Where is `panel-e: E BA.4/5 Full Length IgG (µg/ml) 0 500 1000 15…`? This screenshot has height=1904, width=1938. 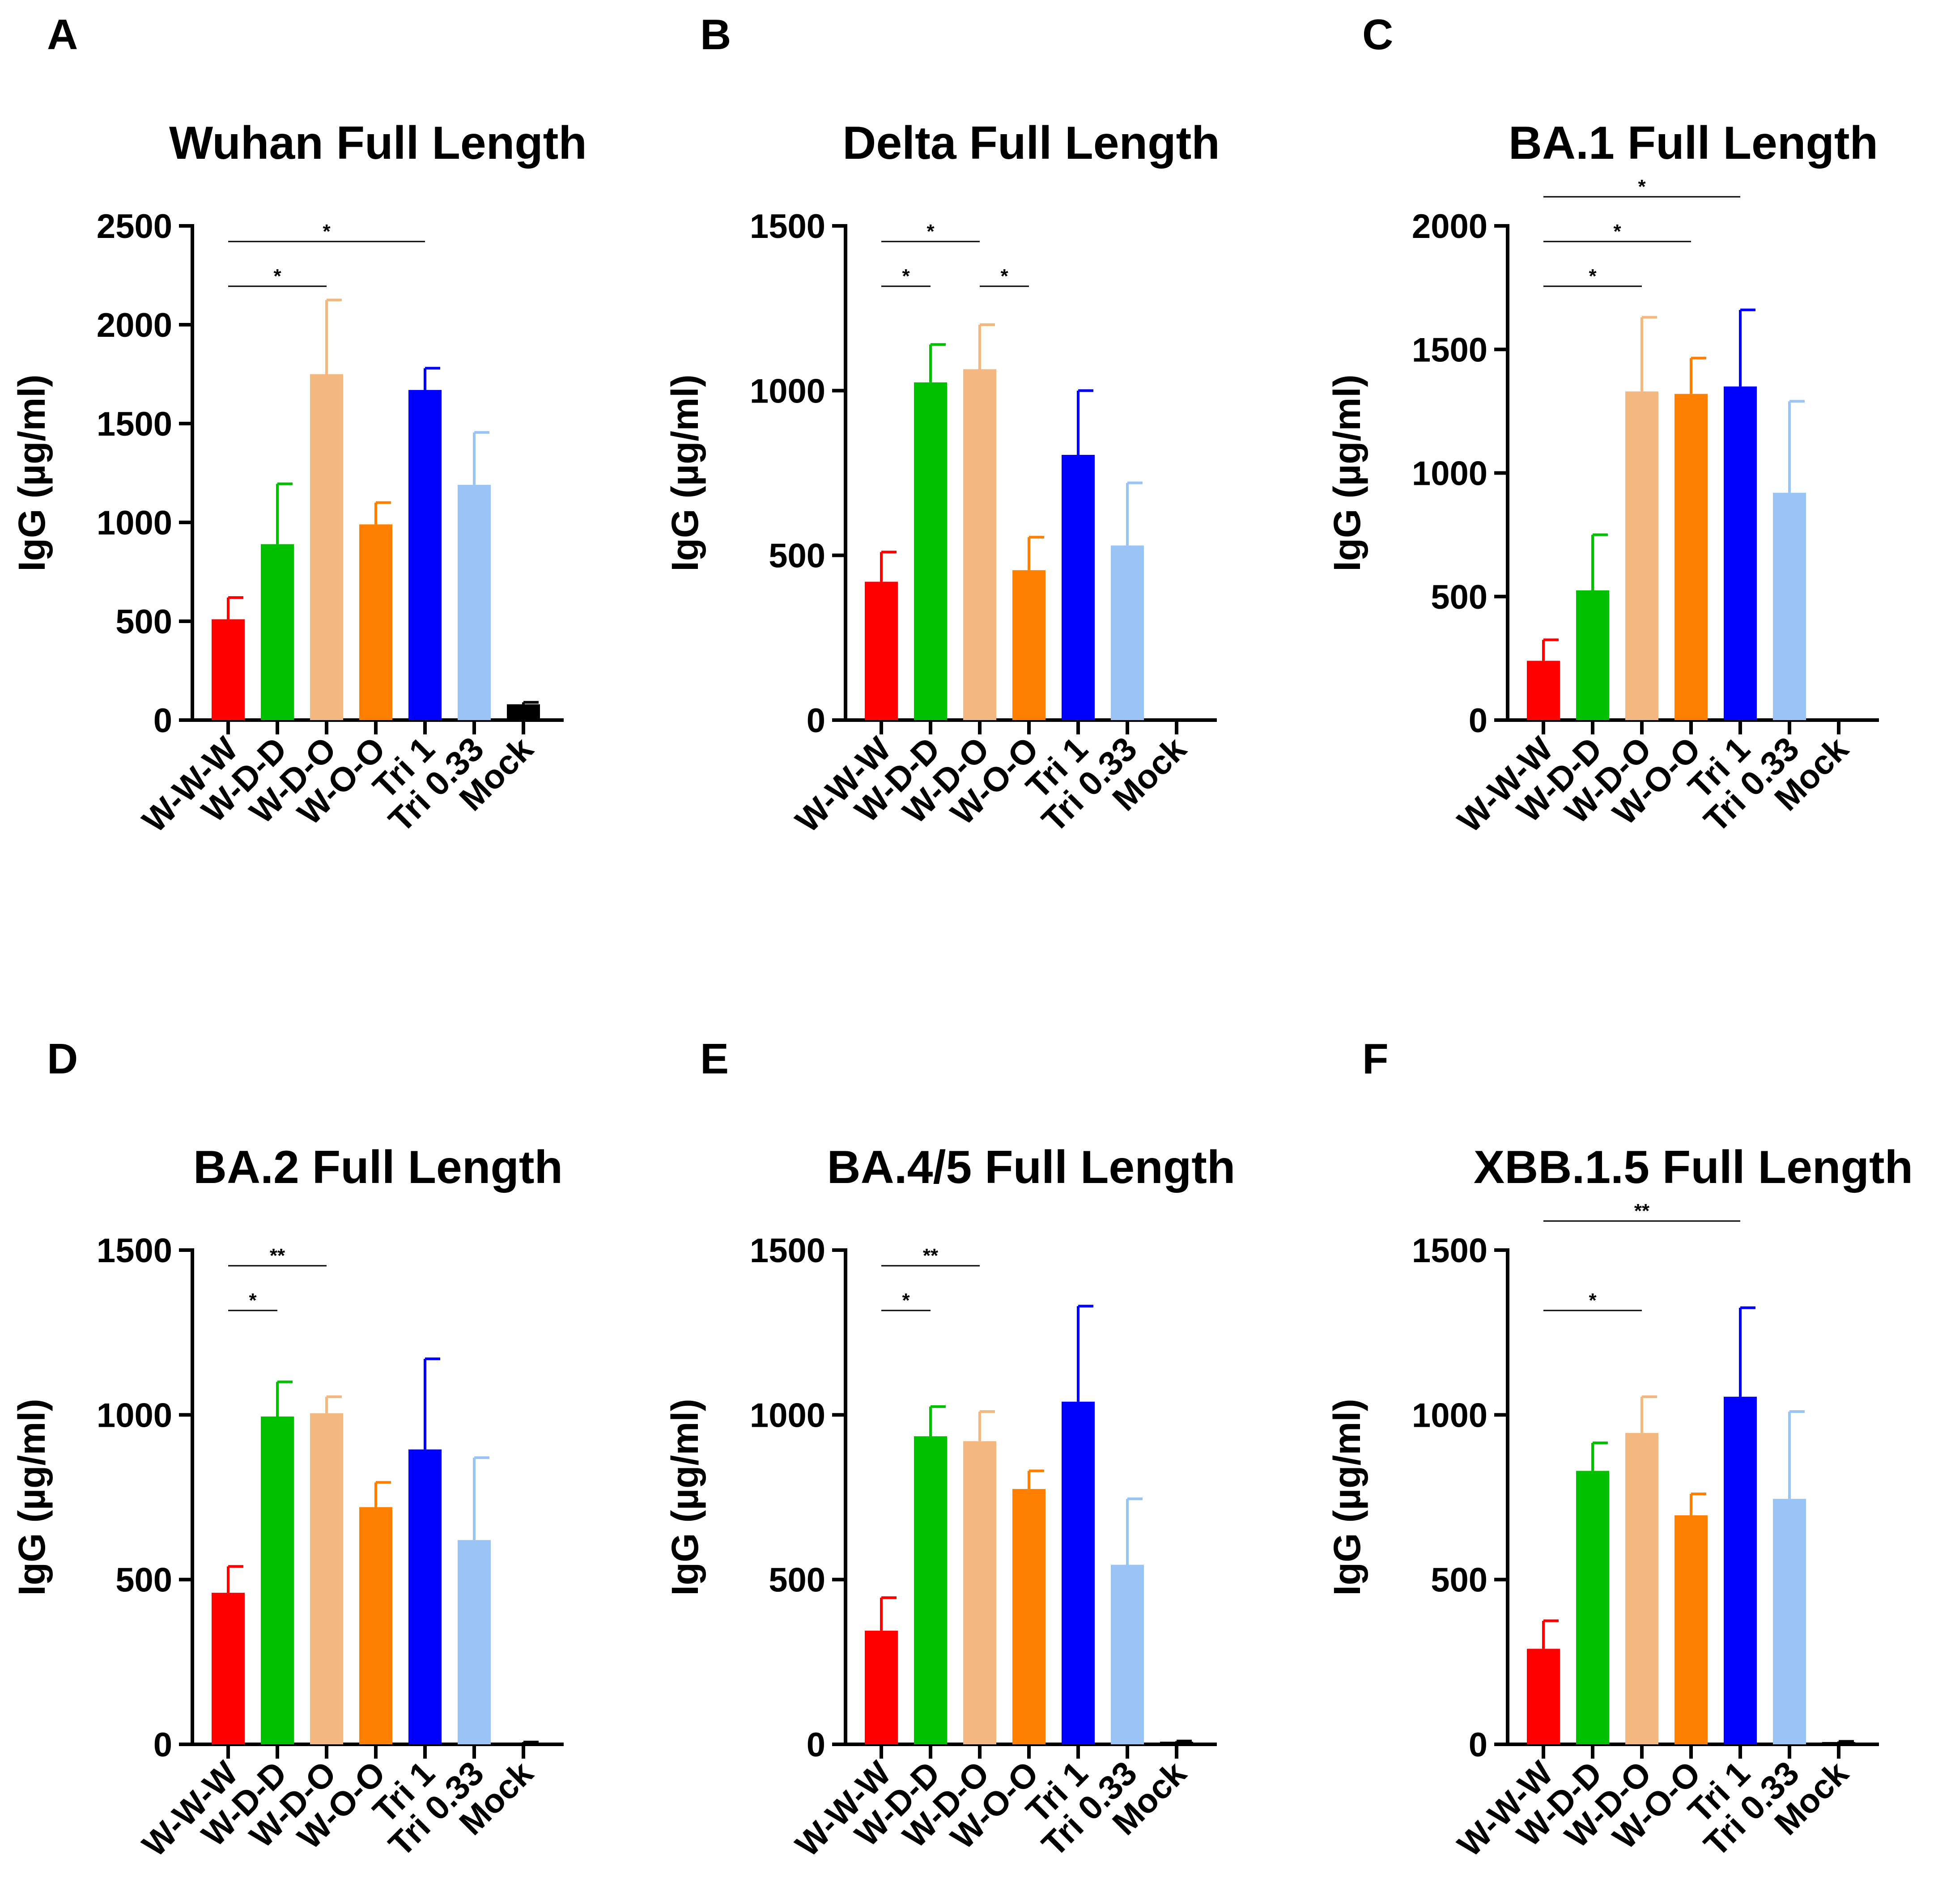 panel-e: E BA.4/5 Full Length IgG (µg/ml) 0 500 1000 15… is located at coordinates (949, 1449).